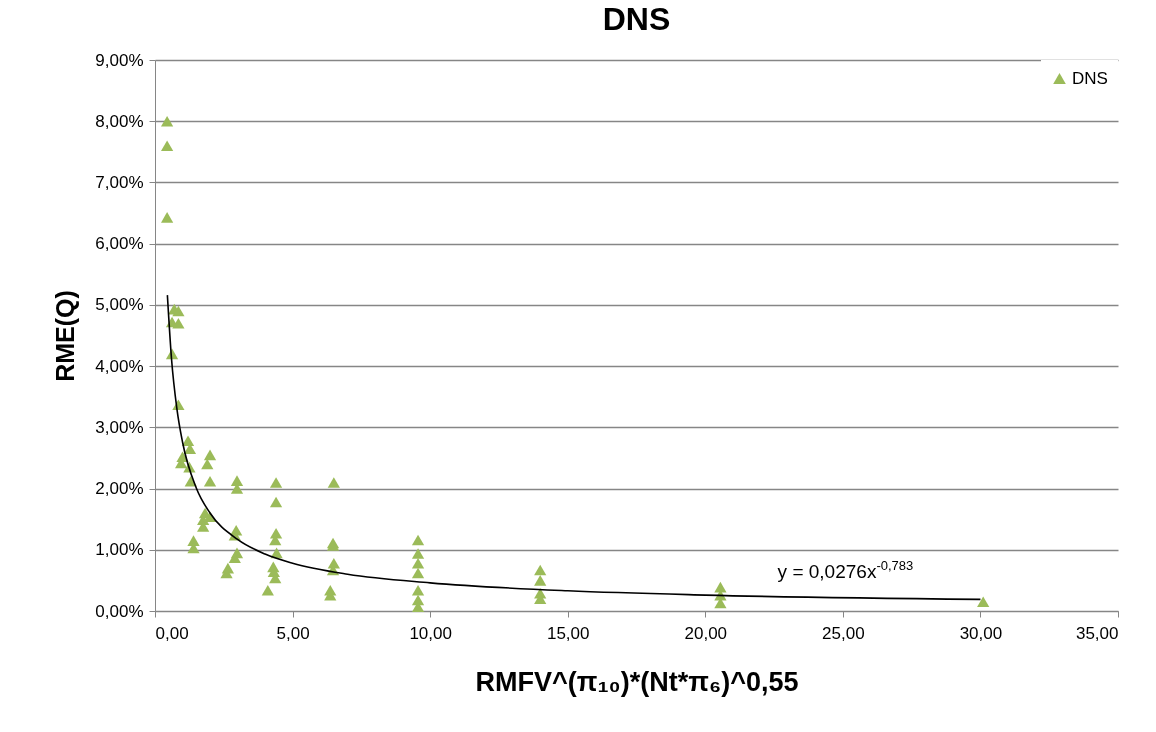 This screenshot has width=1156, height=732. Describe the element at coordinates (981, 633) in the screenshot. I see `x-tick-label: 30,00` at that location.